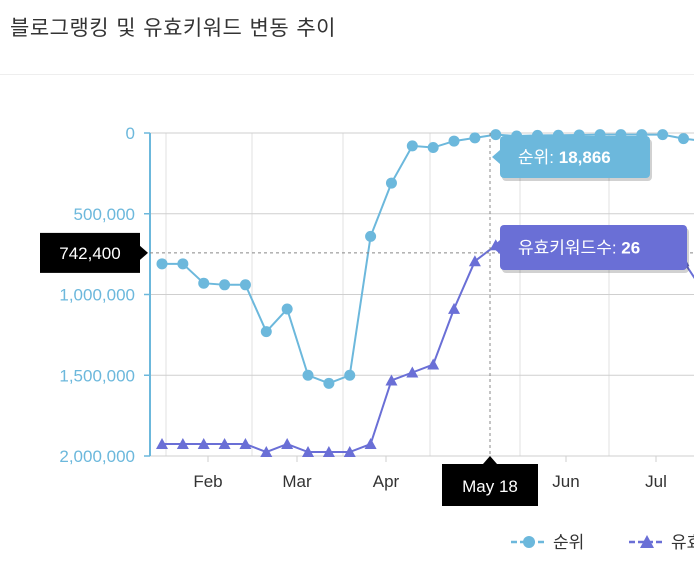 The height and width of the screenshot is (569, 694). What do you see at coordinates (661, 543) in the screenshot?
I see `legend-item-2: 유효키워드수` at bounding box center [661, 543].